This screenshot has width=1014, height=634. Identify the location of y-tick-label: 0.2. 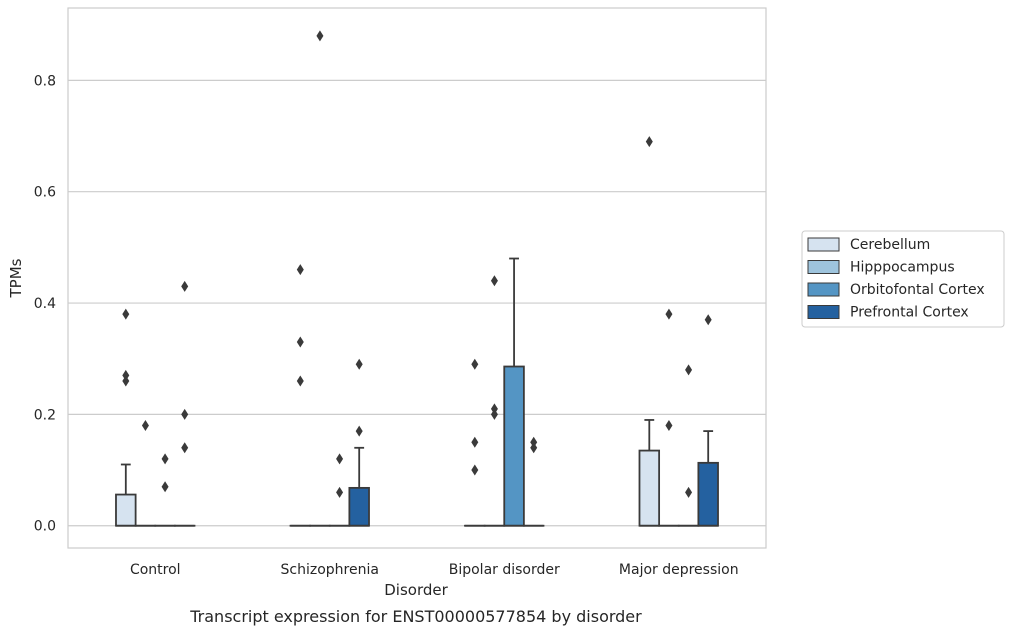
(45, 415).